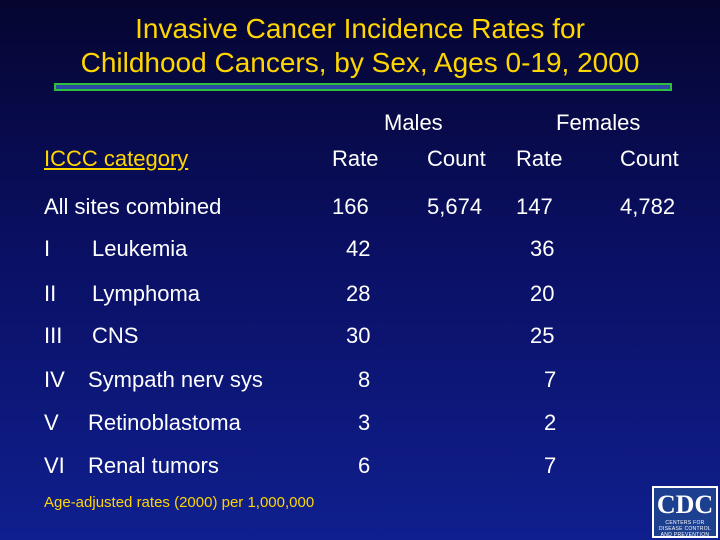 The image size is (720, 540). What do you see at coordinates (350, 206) in the screenshot?
I see `all-sites-male-rate: 166` at bounding box center [350, 206].